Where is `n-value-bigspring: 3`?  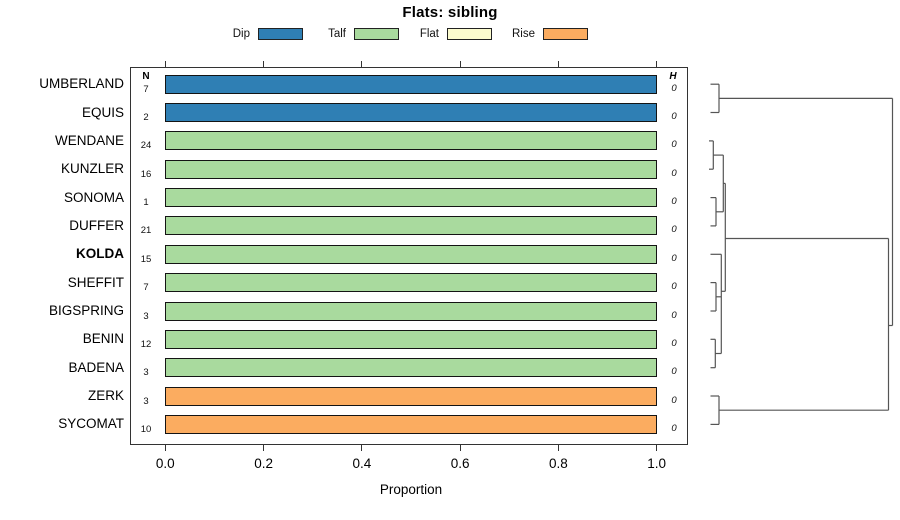 n-value-bigspring: 3 is located at coordinates (146, 316).